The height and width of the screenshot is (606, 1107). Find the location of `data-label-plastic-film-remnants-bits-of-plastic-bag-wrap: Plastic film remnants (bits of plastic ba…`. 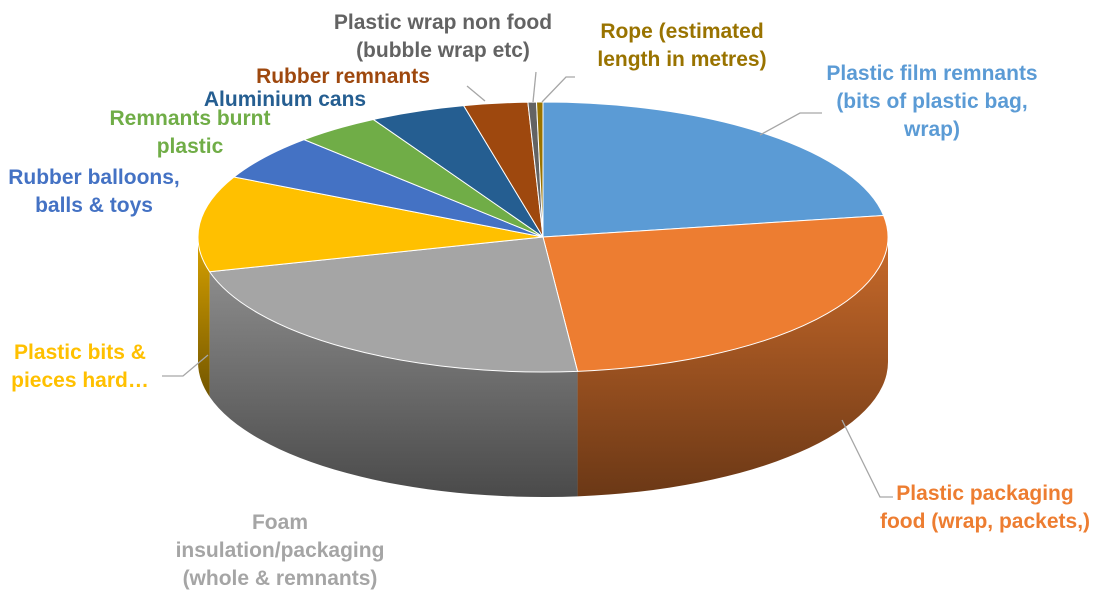

data-label-plastic-film-remnants-bits-of-plastic-bag-wrap: Plastic film remnants (bits of plastic ba… is located at coordinates (931, 101).